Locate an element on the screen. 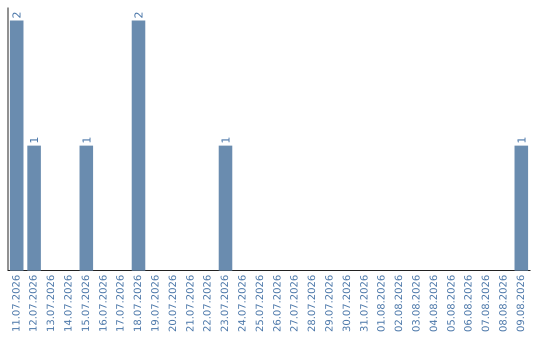 Image resolution: width=540 pixels, height=340 pixels. x-tick-label: 14.07.2026 is located at coordinates (68, 303).